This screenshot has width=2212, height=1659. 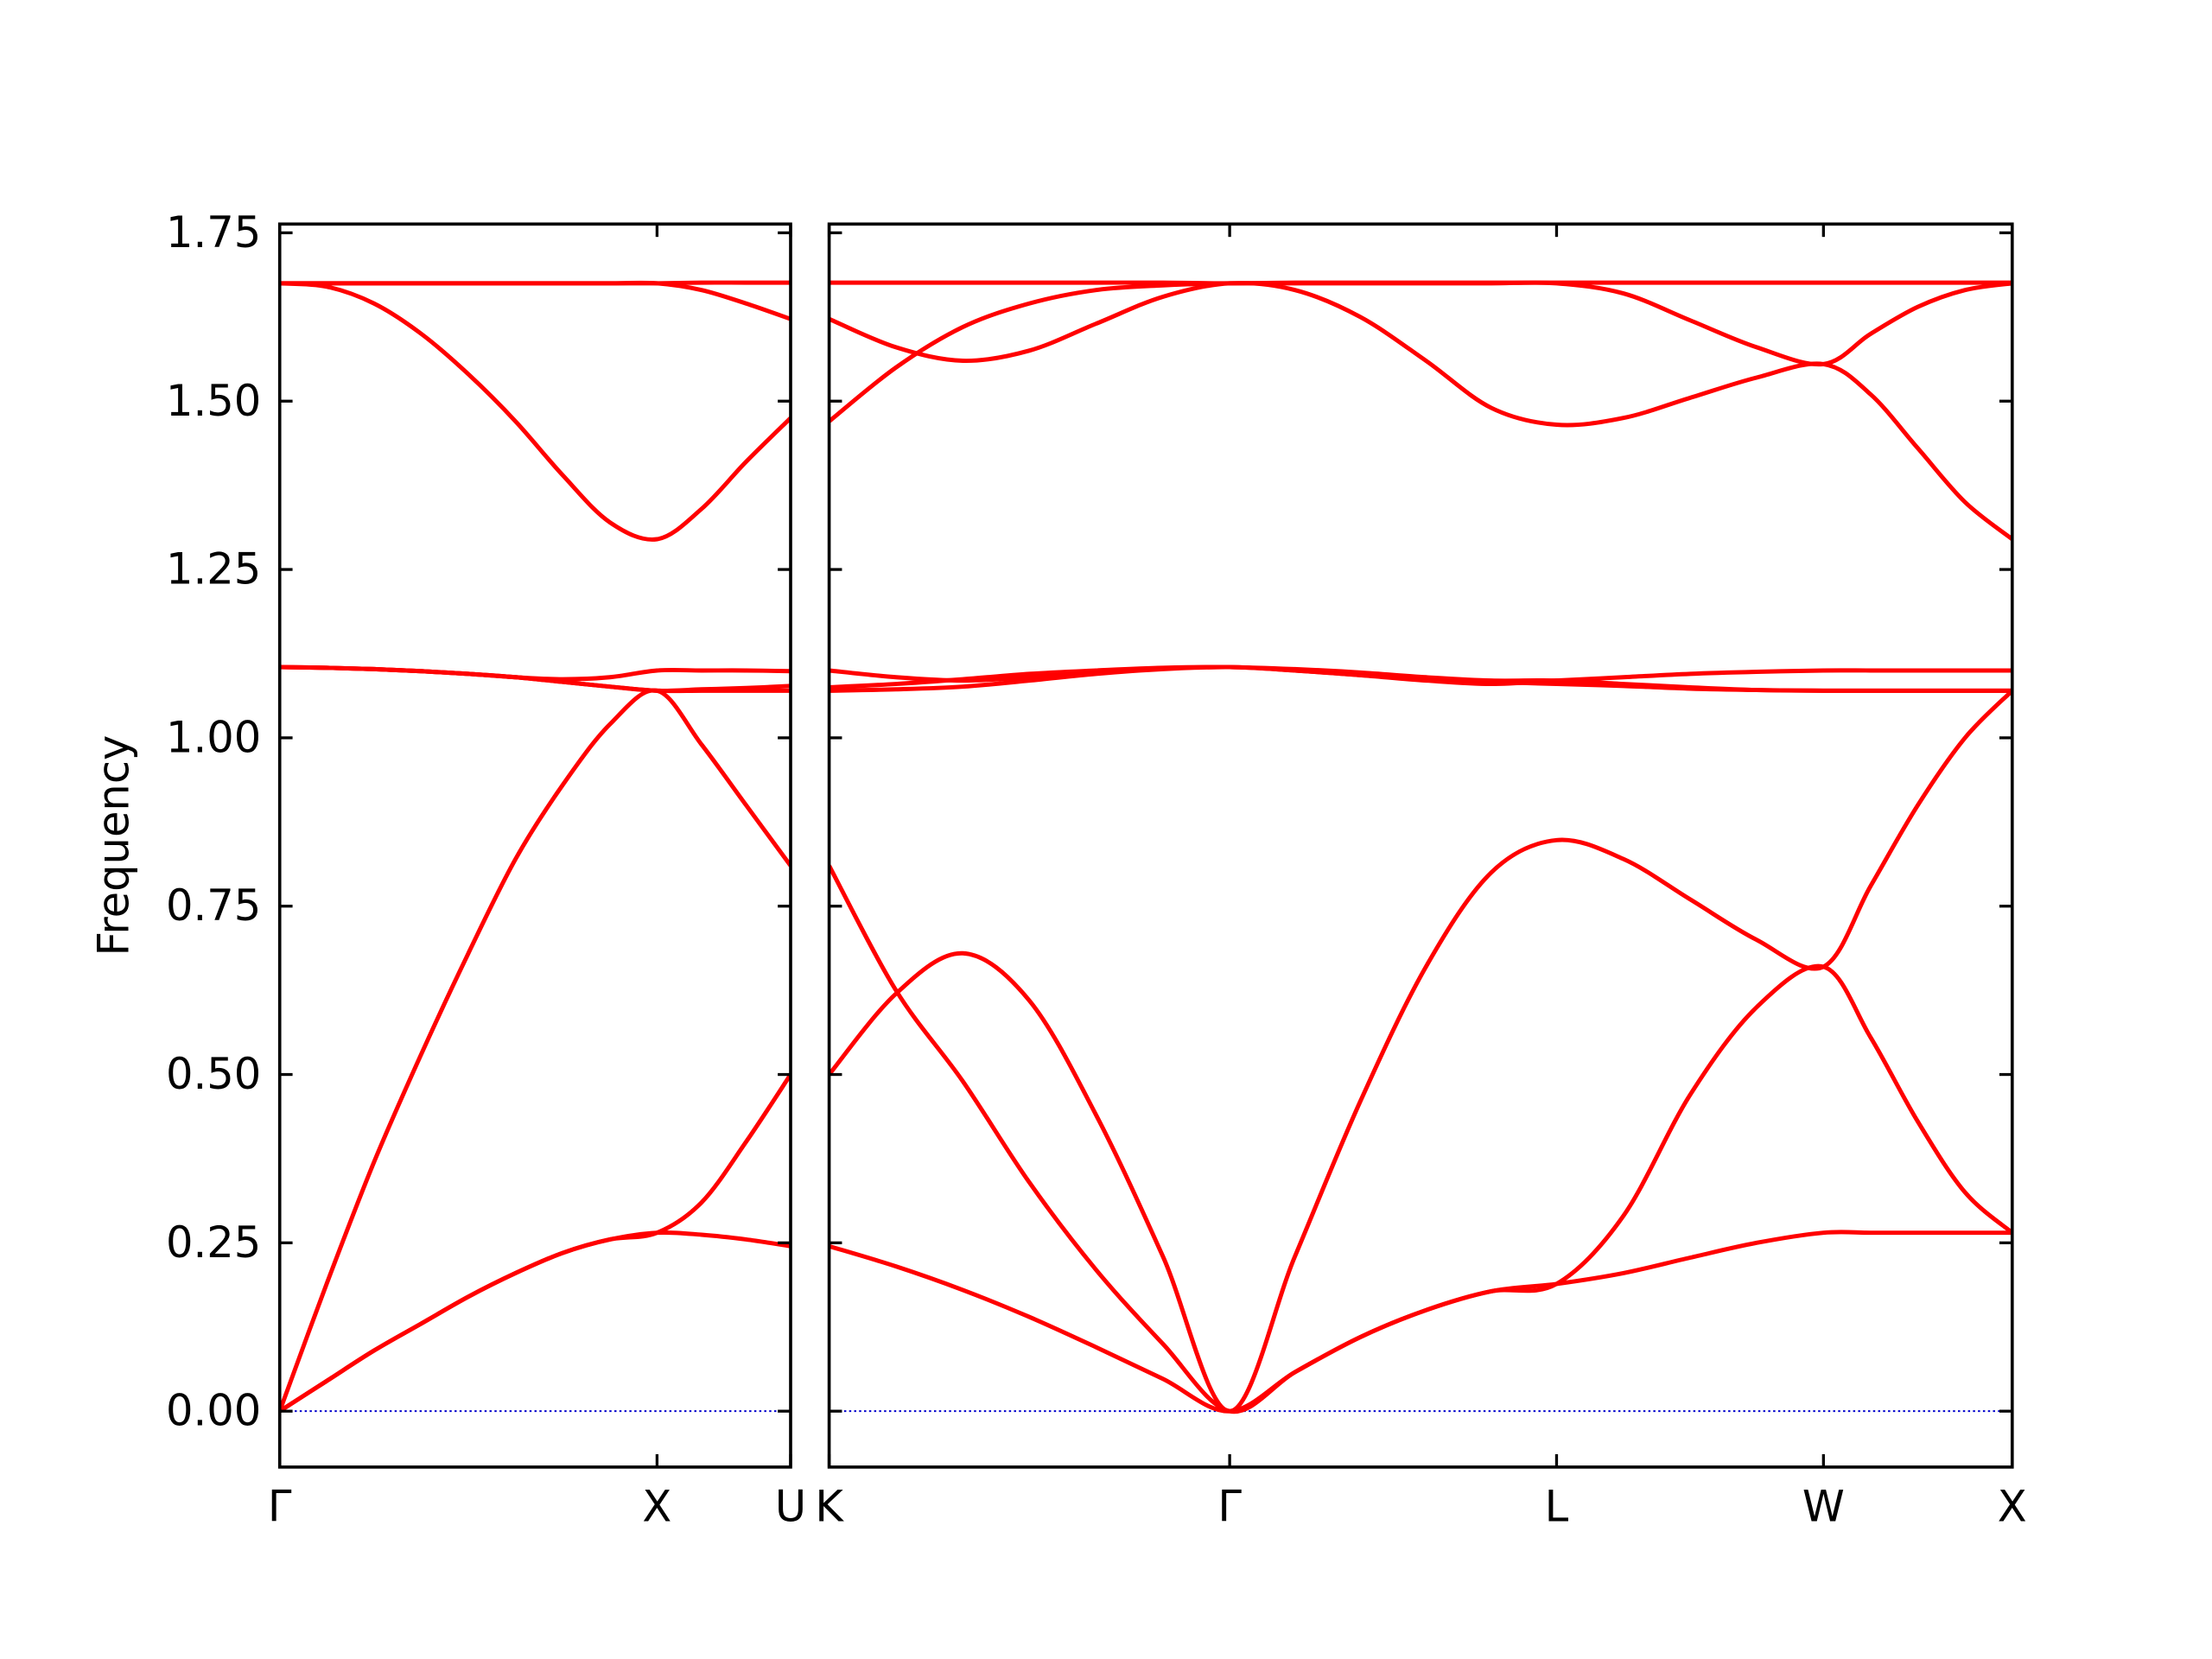 What do you see at coordinates (1557, 1507) in the screenshot?
I see `x-tick-label: L` at bounding box center [1557, 1507].